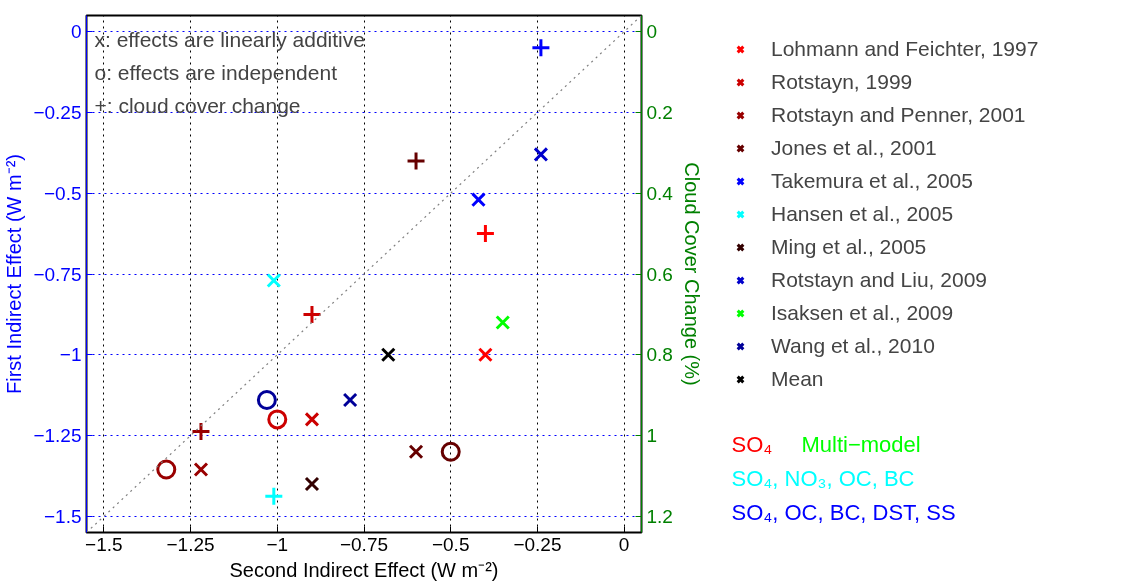  Describe the element at coordinates (450, 544) in the screenshot. I see `x-tick-label: −0.5` at that location.